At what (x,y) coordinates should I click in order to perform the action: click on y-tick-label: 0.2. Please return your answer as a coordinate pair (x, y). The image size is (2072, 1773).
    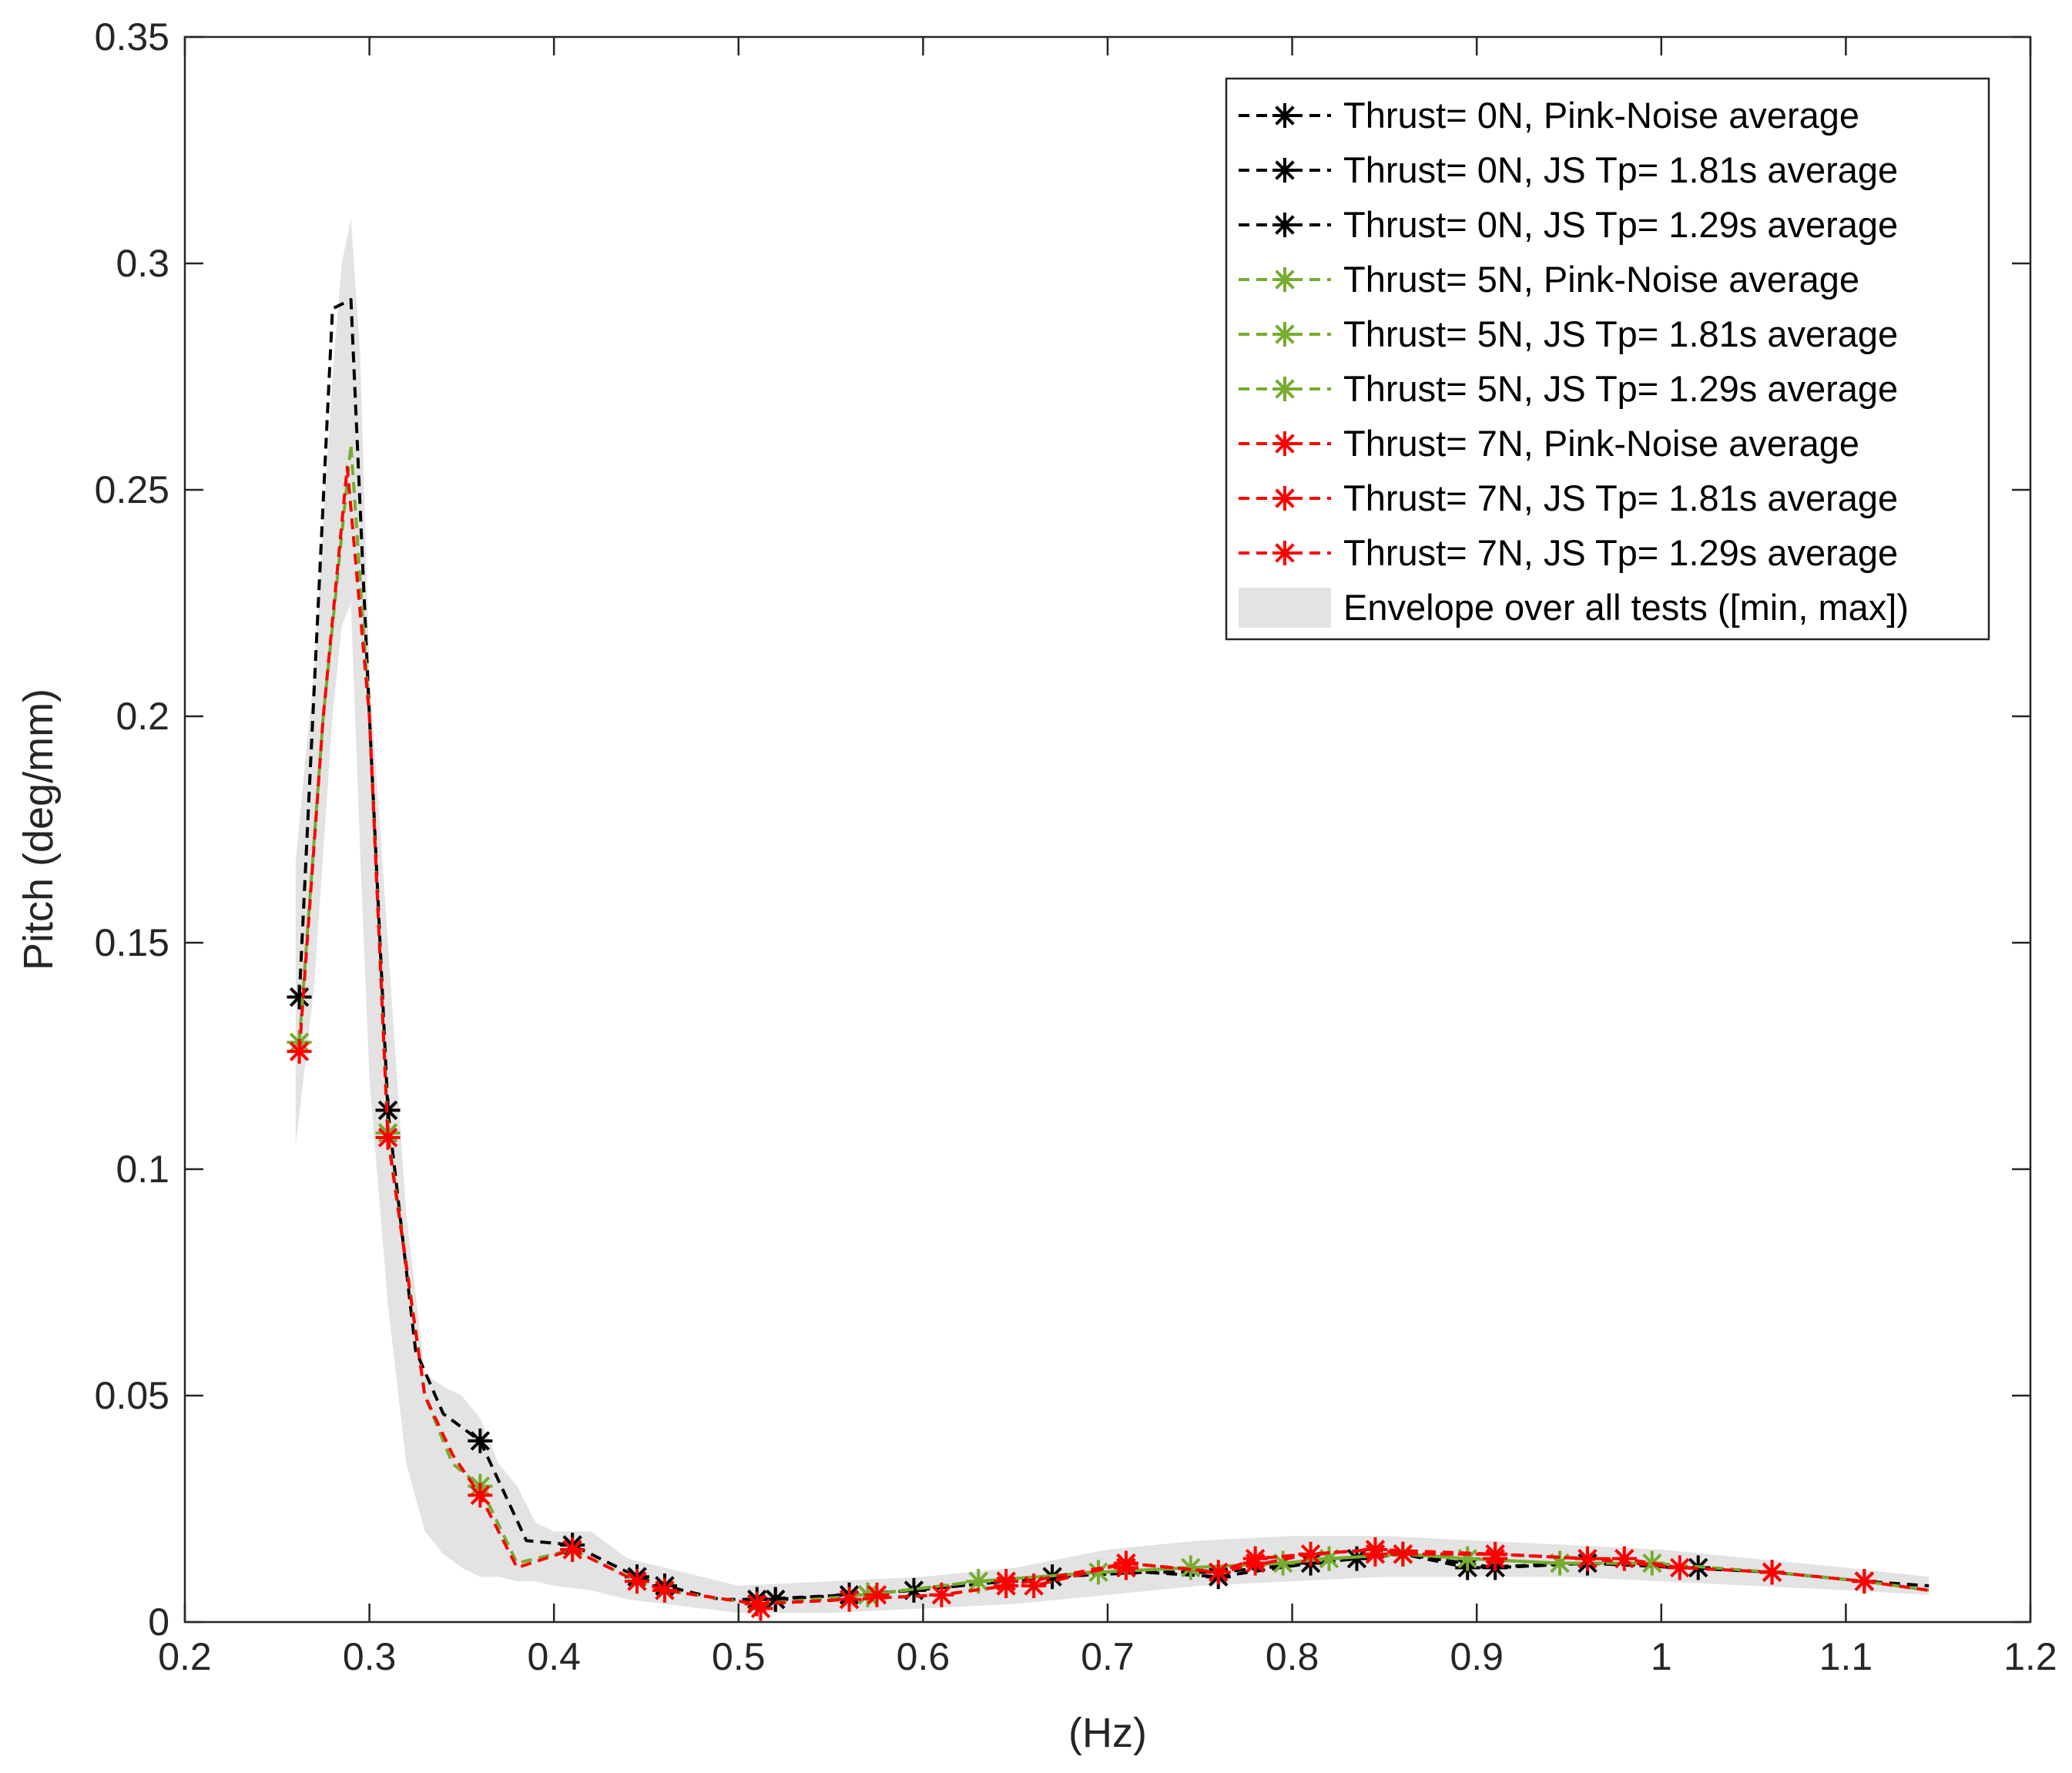
    Looking at the image, I should click on (142, 716).